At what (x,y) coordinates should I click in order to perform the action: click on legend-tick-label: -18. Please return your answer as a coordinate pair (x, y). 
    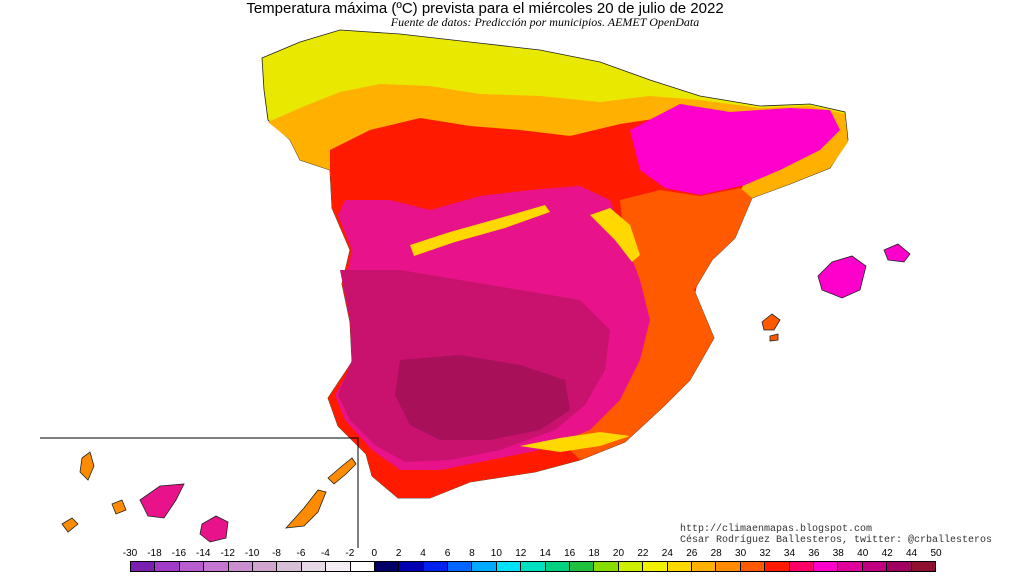
    Looking at the image, I should click on (154, 553).